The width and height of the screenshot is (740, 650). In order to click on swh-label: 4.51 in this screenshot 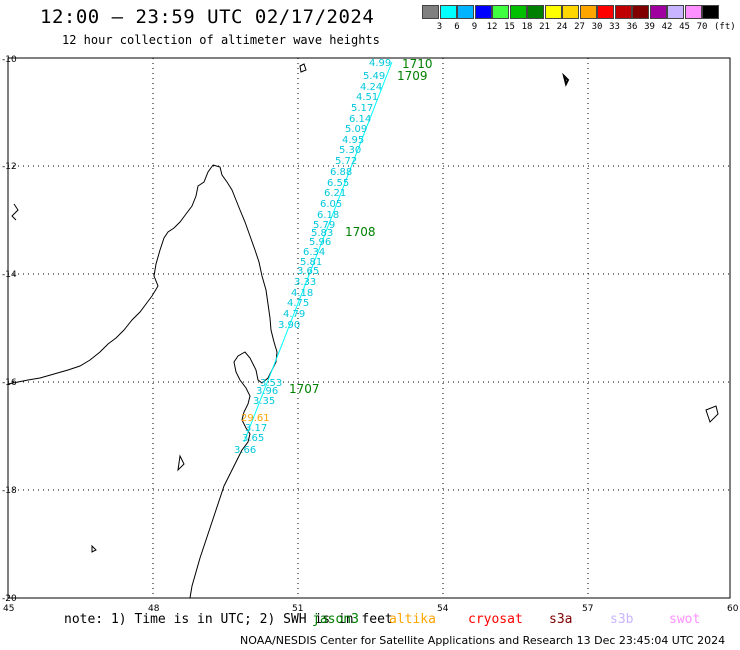, I will do `click(367, 97)`.